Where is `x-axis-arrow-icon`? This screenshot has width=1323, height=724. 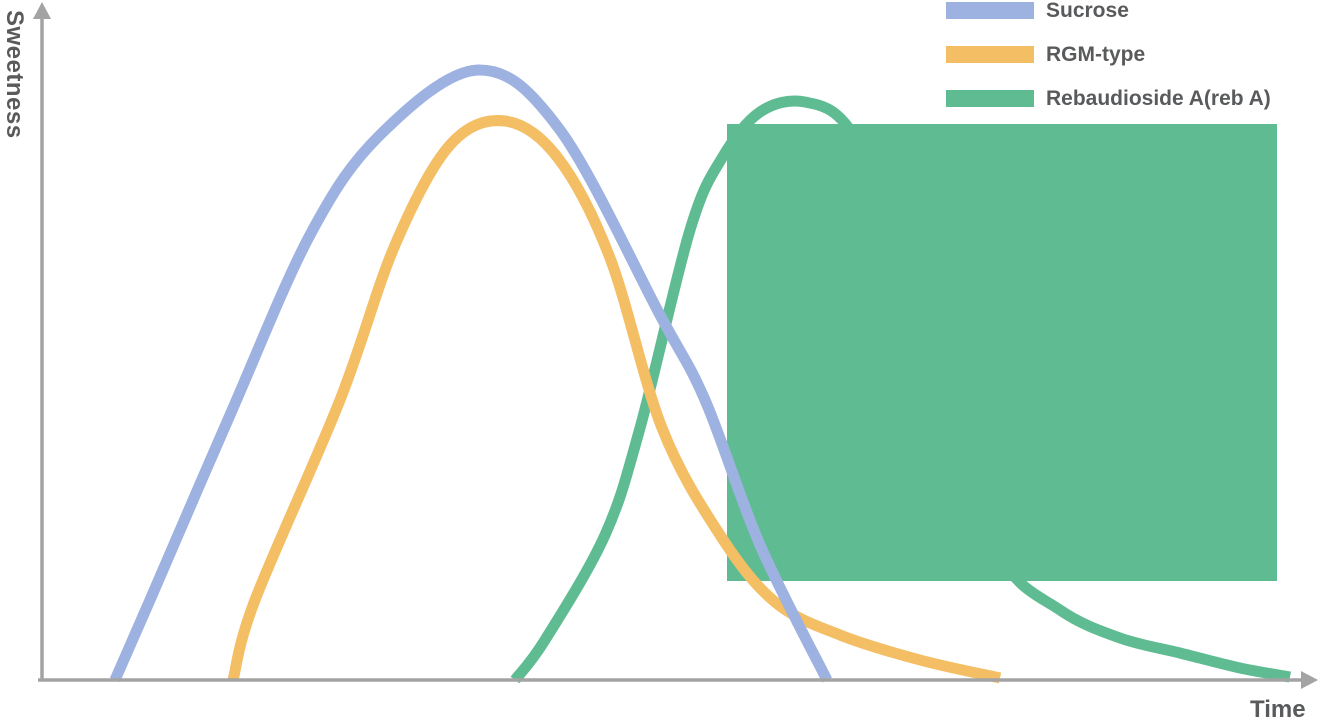
x-axis-arrow-icon is located at coordinates (1309, 680).